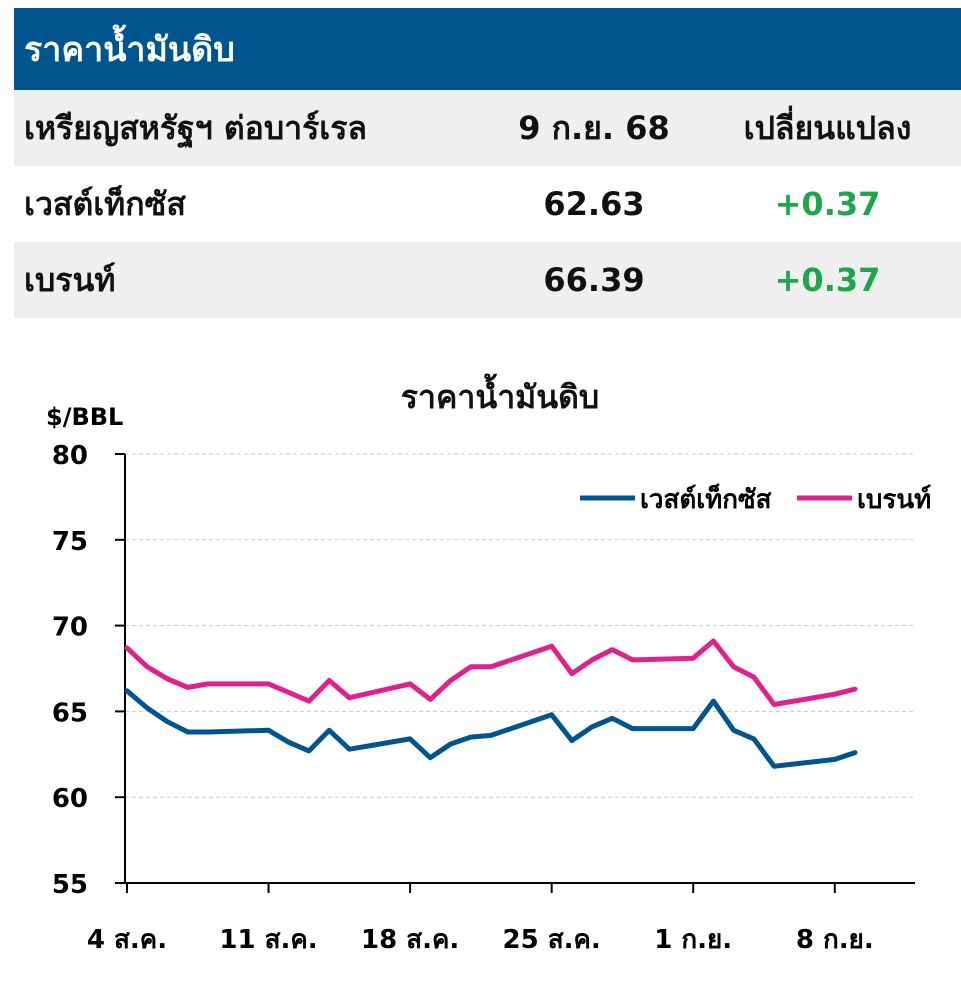 The height and width of the screenshot is (997, 961). I want to click on x-tick-label: 25 ส.ค., so click(552, 940).